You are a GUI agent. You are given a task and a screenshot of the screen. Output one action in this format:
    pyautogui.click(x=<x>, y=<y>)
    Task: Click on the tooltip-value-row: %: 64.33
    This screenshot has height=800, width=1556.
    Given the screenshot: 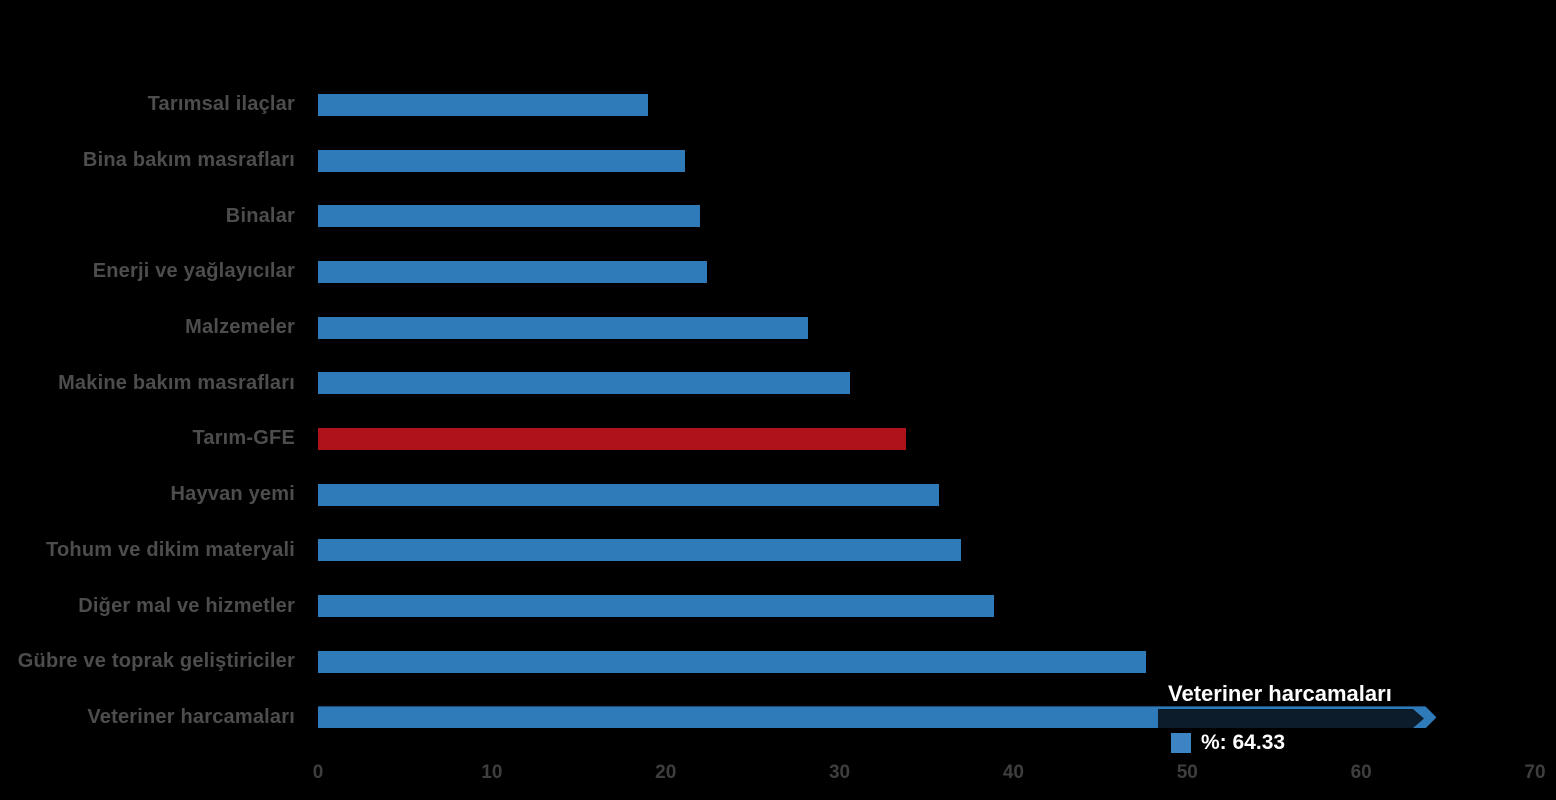 What is the action you would take?
    pyautogui.click(x=1228, y=743)
    